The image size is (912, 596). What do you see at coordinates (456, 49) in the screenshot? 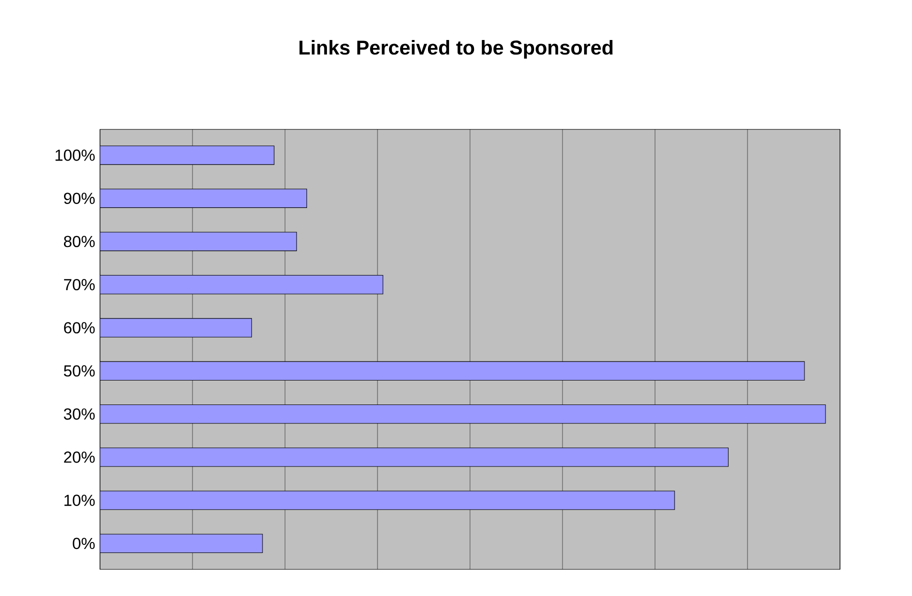
I see `chart-title: Links Perceived to be Sponsored` at bounding box center [456, 49].